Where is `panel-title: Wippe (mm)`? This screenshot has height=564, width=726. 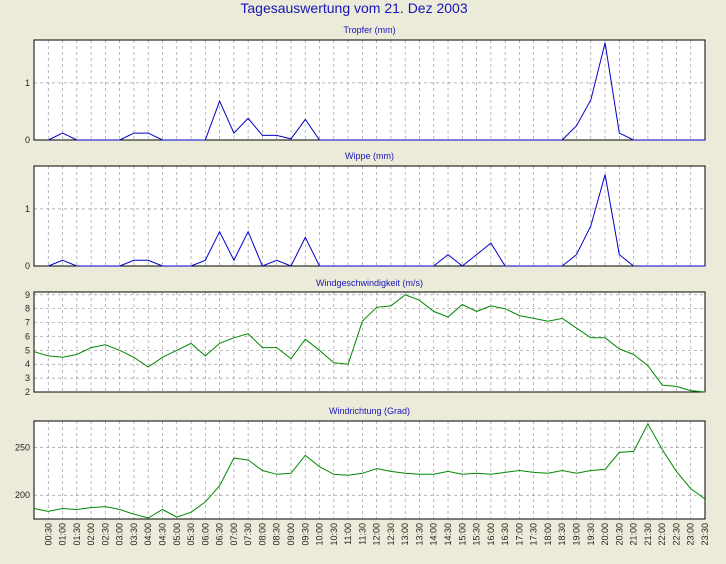
panel-title: Wippe (mm) is located at coordinates (369, 156).